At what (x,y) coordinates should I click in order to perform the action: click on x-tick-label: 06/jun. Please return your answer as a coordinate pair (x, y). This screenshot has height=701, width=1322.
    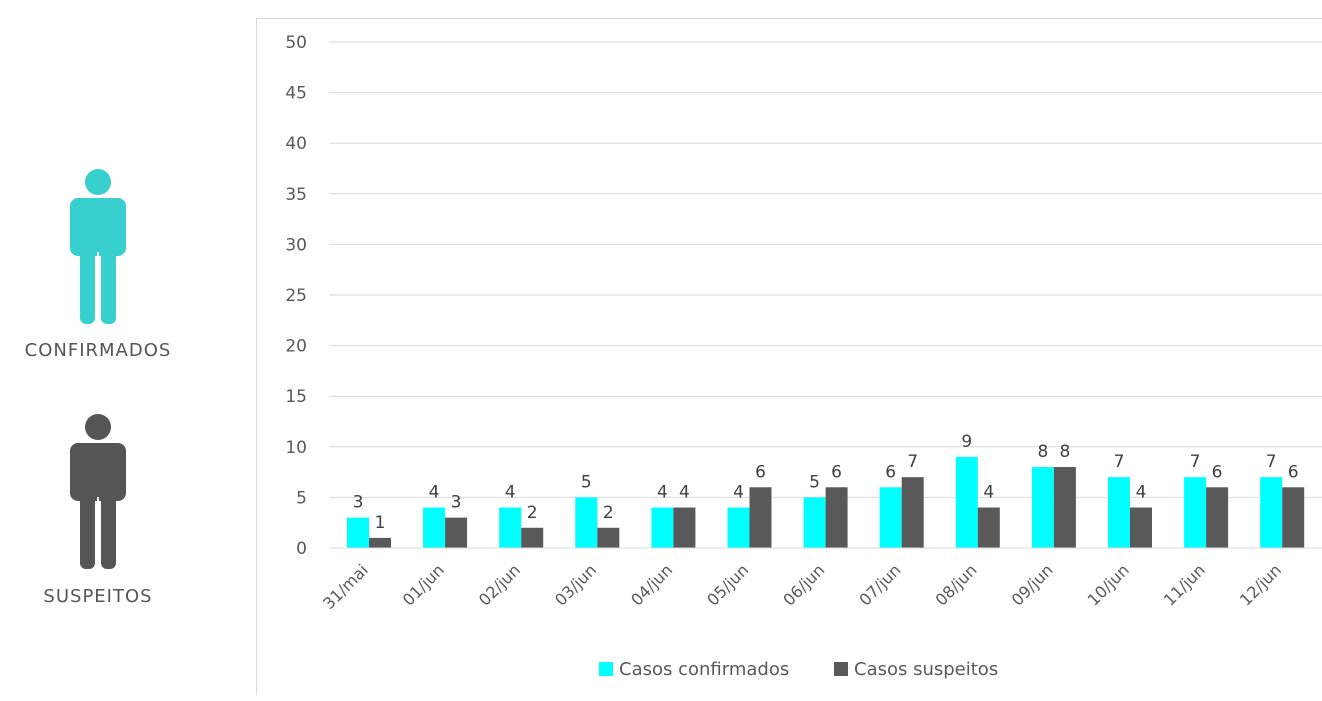
    Looking at the image, I should click on (803, 584).